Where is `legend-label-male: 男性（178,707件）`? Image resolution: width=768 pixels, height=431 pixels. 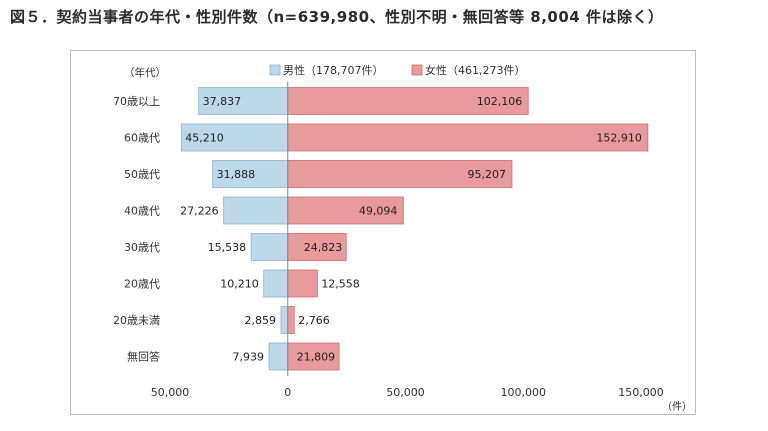 legend-label-male: 男性（178,707件） is located at coordinates (333, 70).